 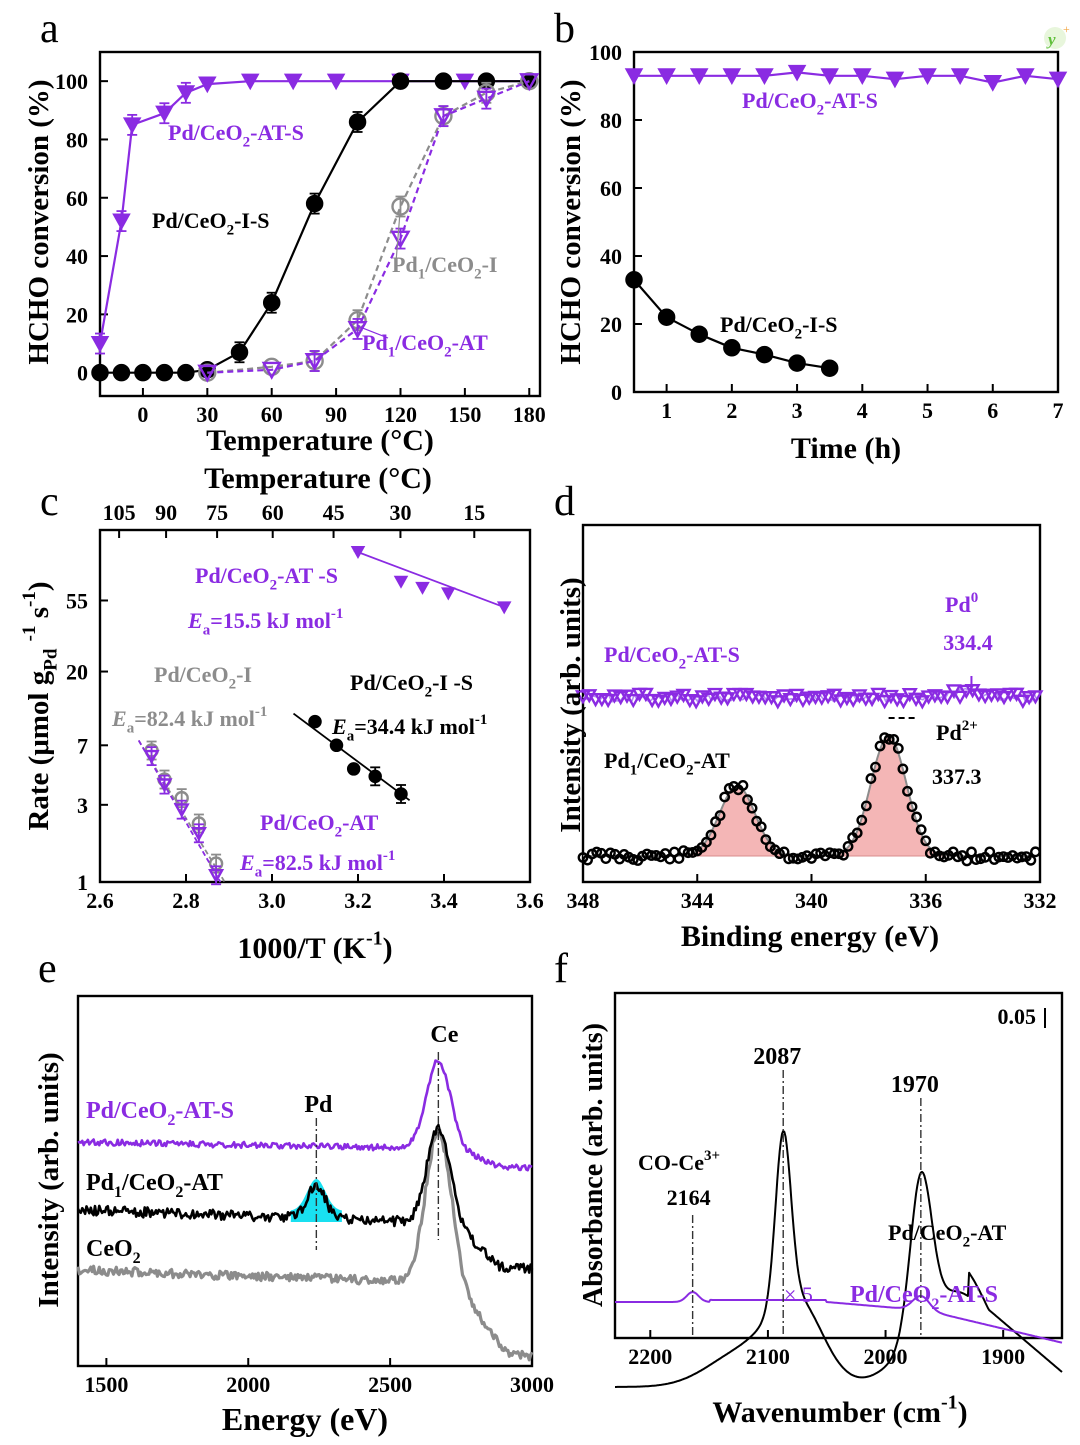 What do you see at coordinates (40, 705) in the screenshot?
I see `panel-c-y-axis-label: Rate (μmol gPd -1 s-1)` at bounding box center [40, 705].